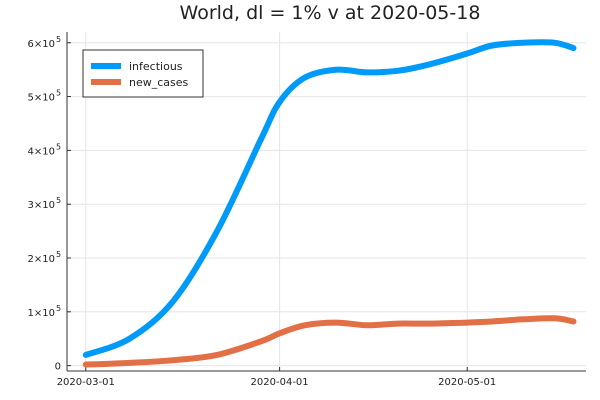  Describe the element at coordinates (41, 313) in the screenshot. I see `y-tick-label: 1×10` at that location.